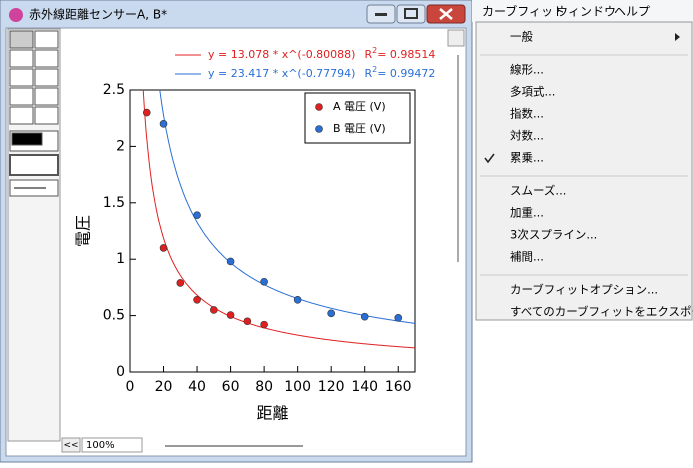  I want to click on y-axis-label: 電圧, so click(83, 231).